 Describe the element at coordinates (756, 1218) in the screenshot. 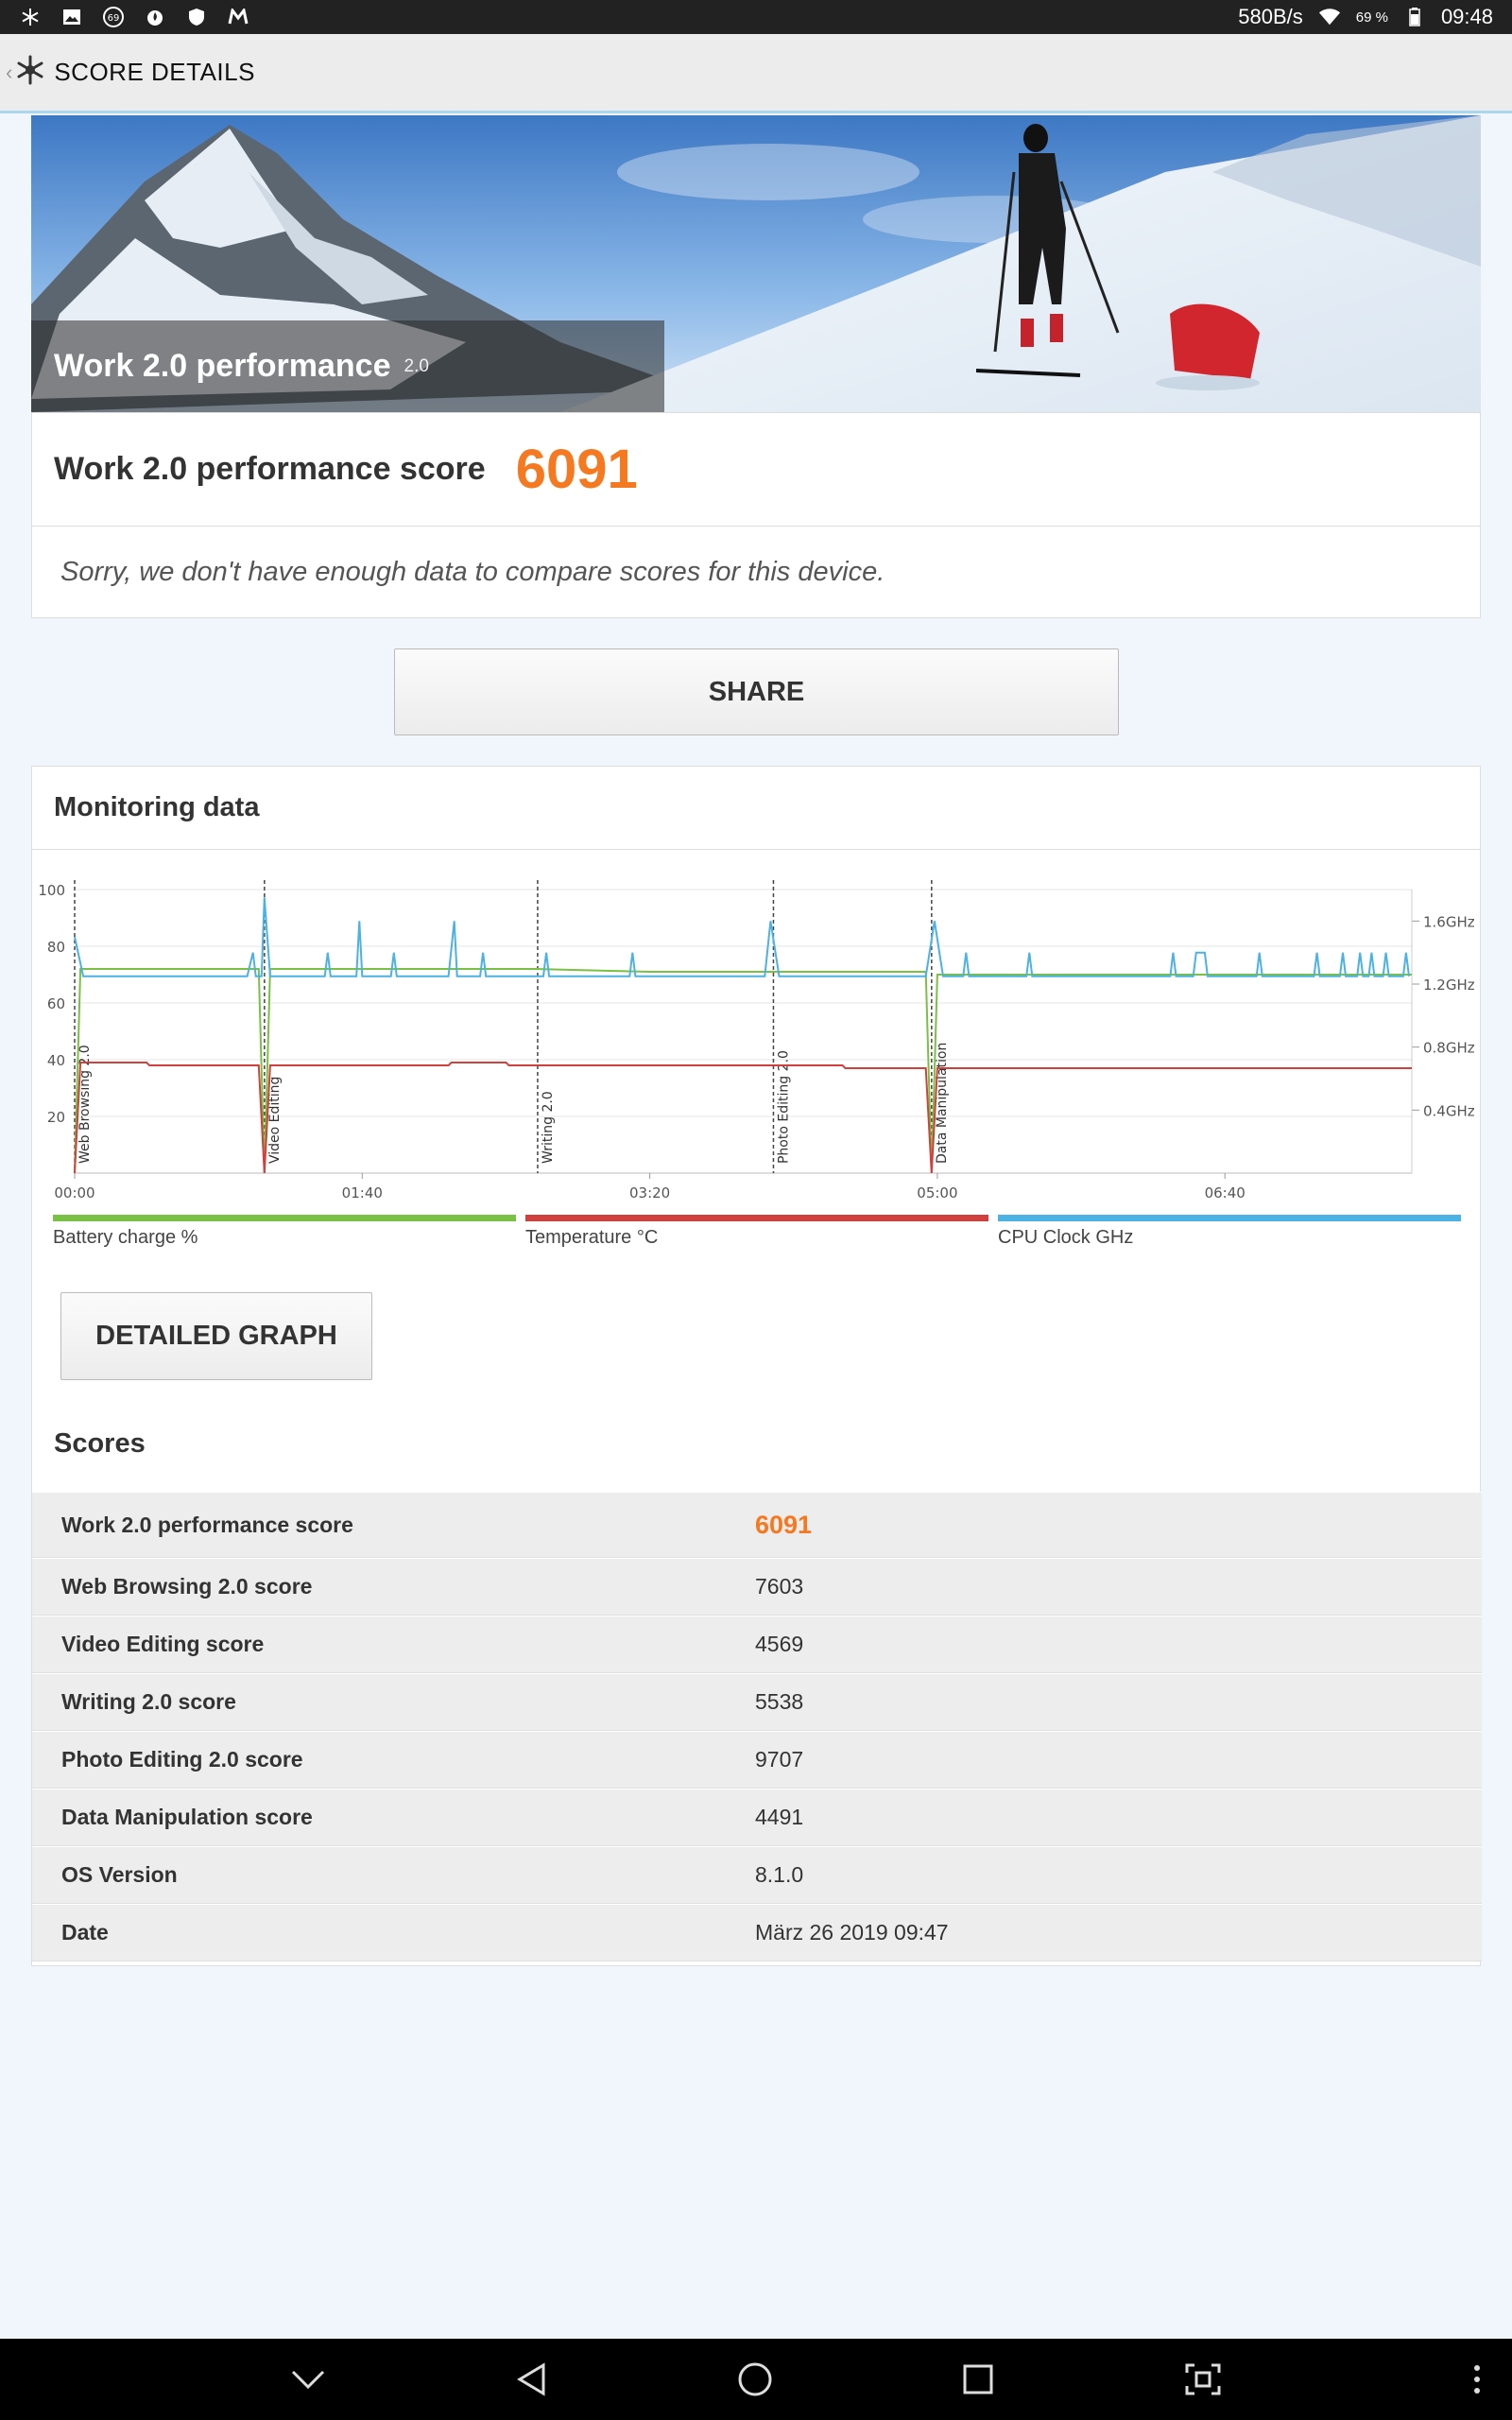

I see `legend-temperature-swatch` at that location.